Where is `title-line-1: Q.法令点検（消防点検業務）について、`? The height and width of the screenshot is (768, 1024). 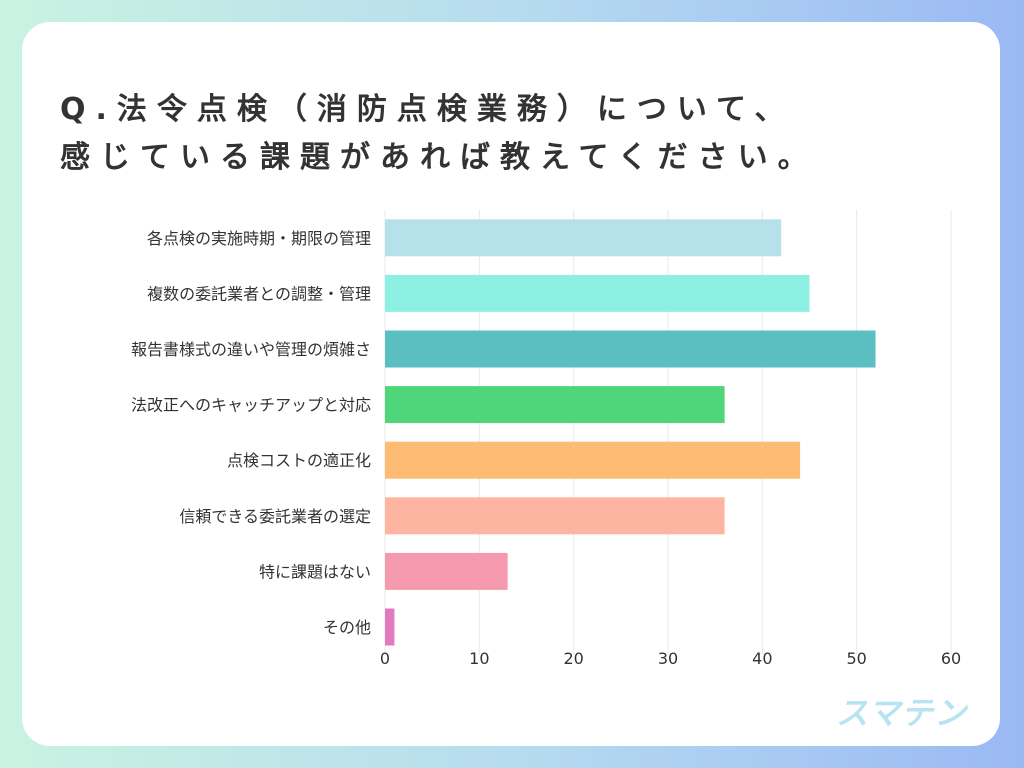
title-line-1: Q.法令点検（消防点検業務）について、 is located at coordinates (427, 109).